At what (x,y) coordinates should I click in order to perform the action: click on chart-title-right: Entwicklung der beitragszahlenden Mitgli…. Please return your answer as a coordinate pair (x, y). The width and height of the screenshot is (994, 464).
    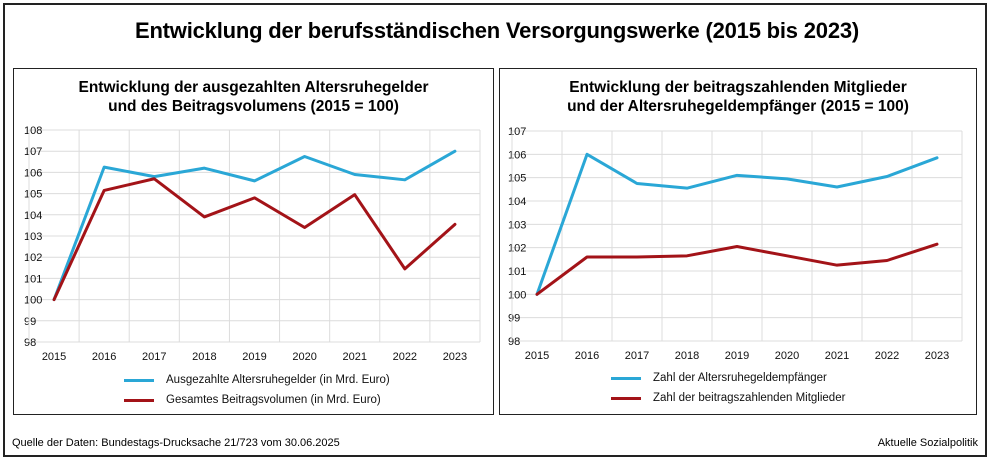
    Looking at the image, I should click on (738, 97).